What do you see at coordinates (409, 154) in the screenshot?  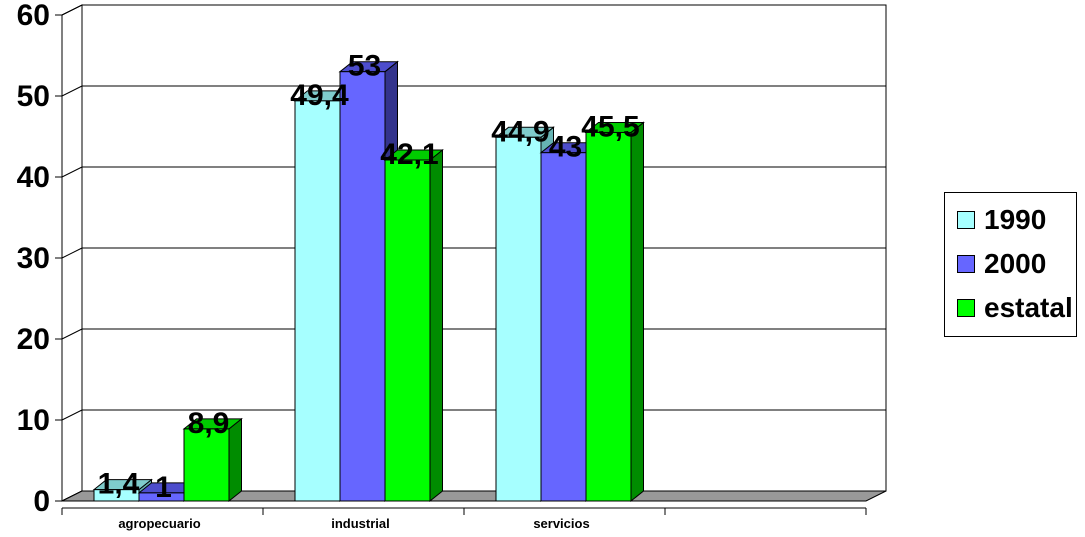 I see `data-label-estatal-1: 42,1` at bounding box center [409, 154].